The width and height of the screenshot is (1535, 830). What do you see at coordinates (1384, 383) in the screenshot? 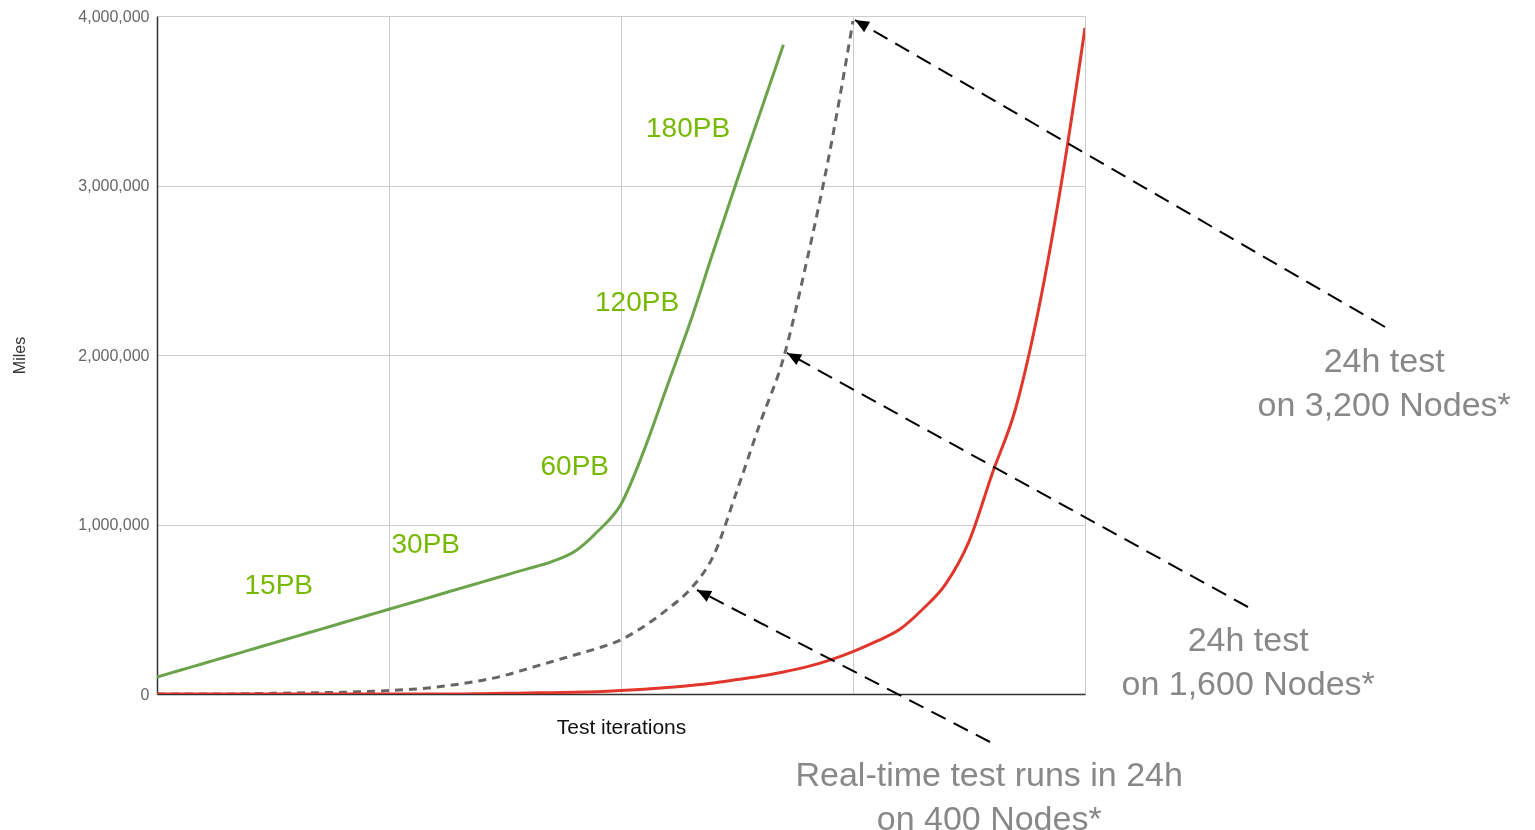
I see `text: 24h test on 3,200 Nodes*` at bounding box center [1384, 383].